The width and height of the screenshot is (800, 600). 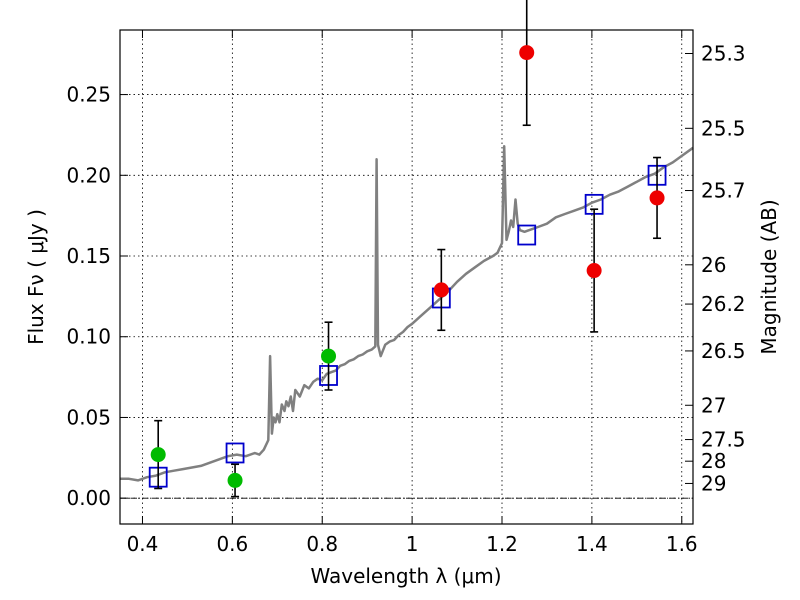 What do you see at coordinates (713, 461) in the screenshot?
I see `y2-tick-label: 28` at bounding box center [713, 461].